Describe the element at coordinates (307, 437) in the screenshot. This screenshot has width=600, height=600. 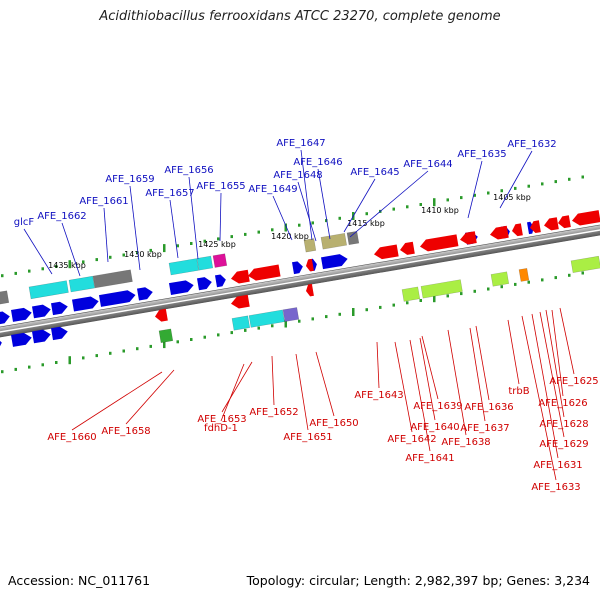
I see `reverse-gene-label: AFE_1651` at that location.